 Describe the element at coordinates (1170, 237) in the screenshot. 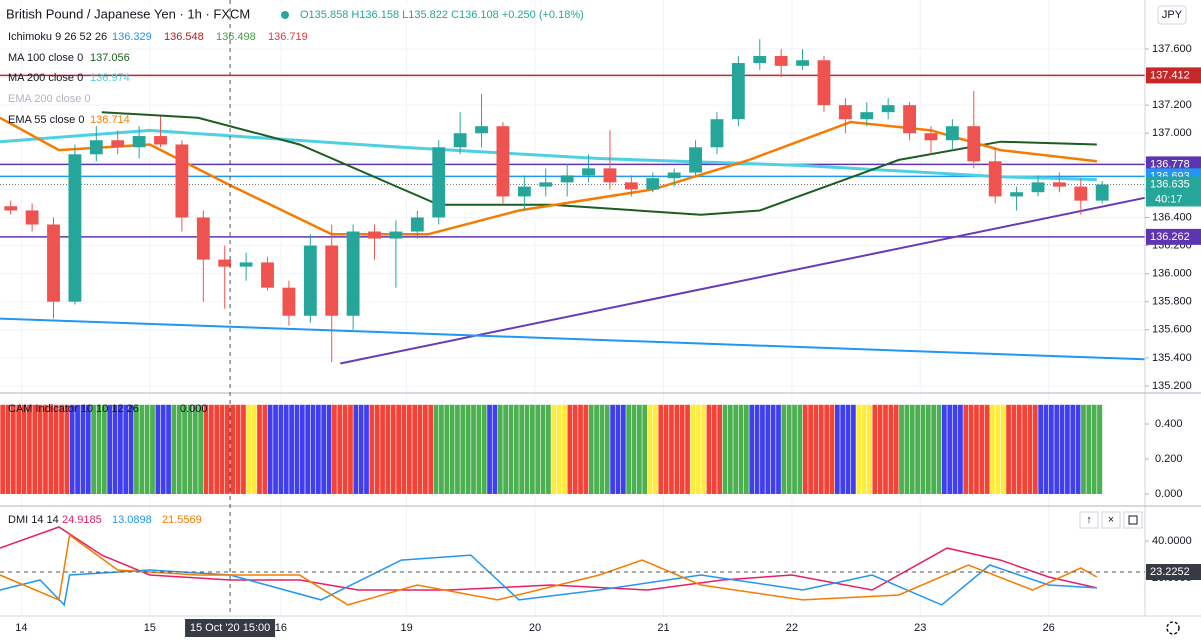

I see `price-label: 136.262` at that location.